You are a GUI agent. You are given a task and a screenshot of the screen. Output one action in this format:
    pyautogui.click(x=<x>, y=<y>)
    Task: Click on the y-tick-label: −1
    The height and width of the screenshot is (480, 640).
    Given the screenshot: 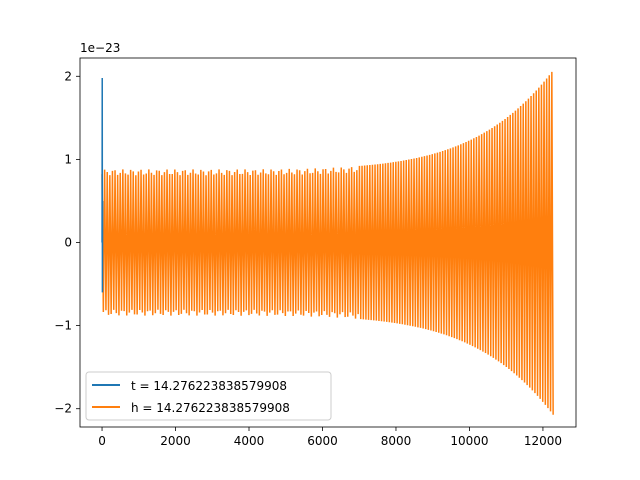 What is the action you would take?
    pyautogui.click(x=63, y=326)
    